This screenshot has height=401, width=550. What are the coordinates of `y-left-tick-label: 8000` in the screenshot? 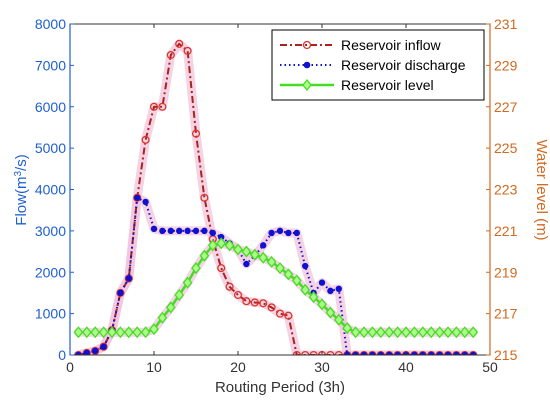 It's located at (50, 24).